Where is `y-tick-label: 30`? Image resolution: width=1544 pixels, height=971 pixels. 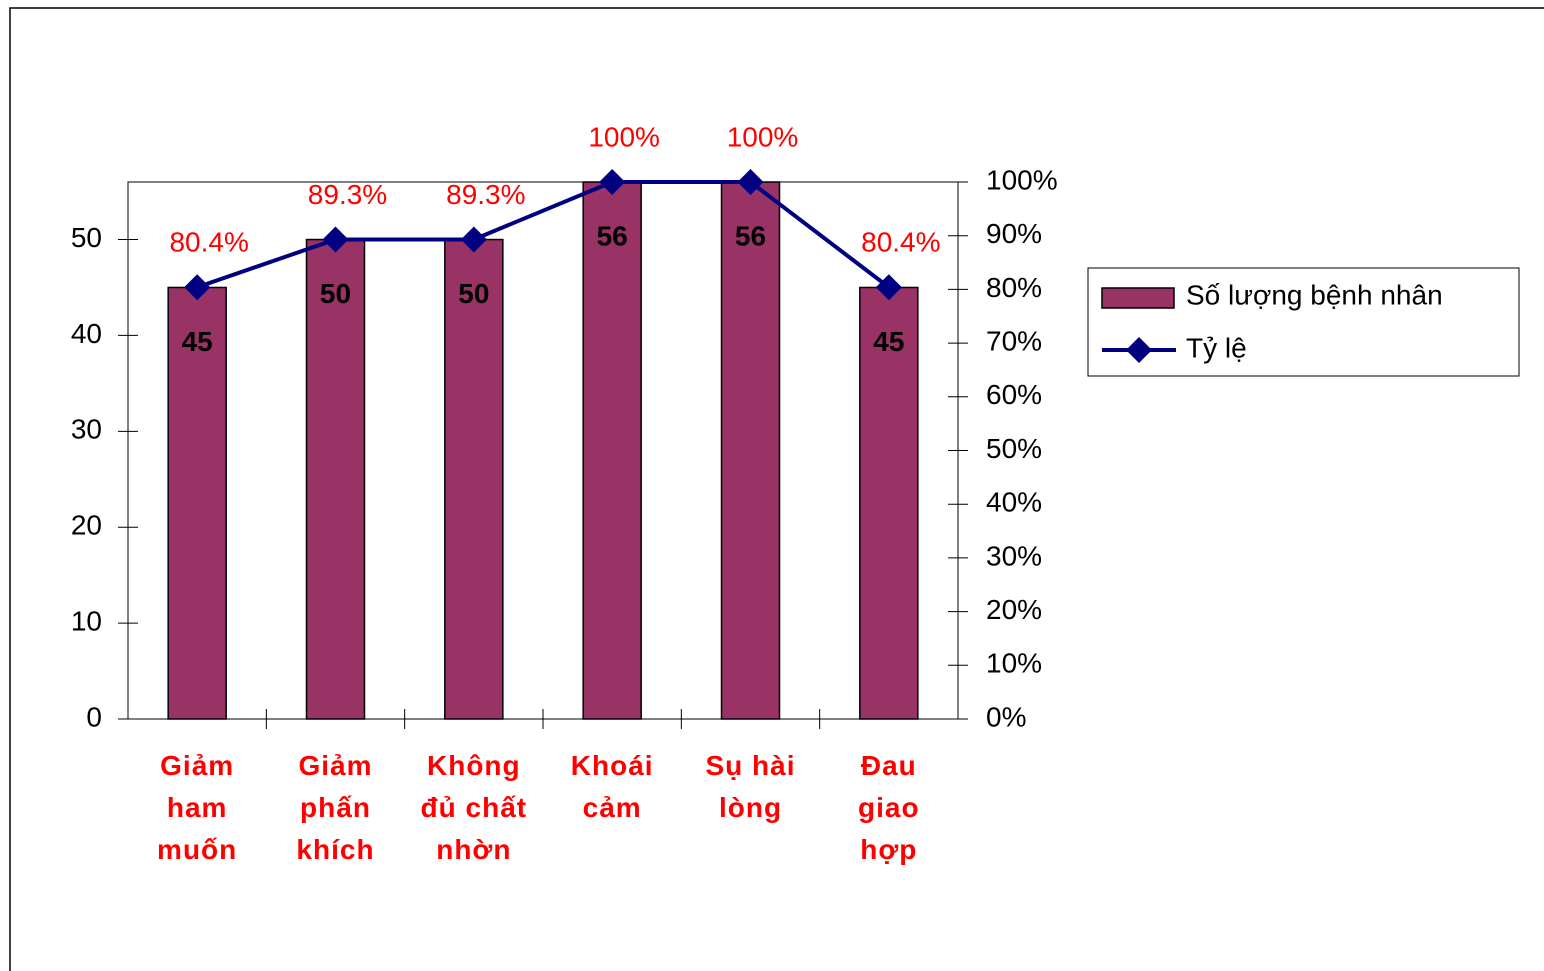 y-tick-label: 30 is located at coordinates (86, 429).